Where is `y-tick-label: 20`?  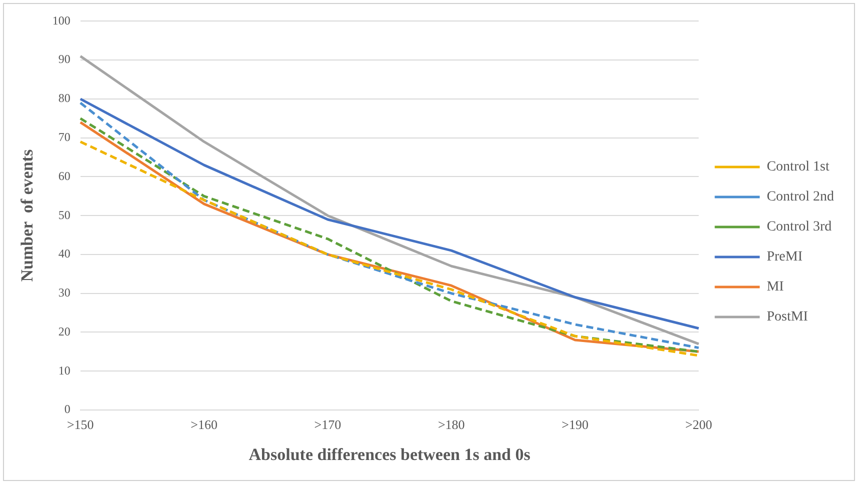 y-tick-label: 20 is located at coordinates (64, 331).